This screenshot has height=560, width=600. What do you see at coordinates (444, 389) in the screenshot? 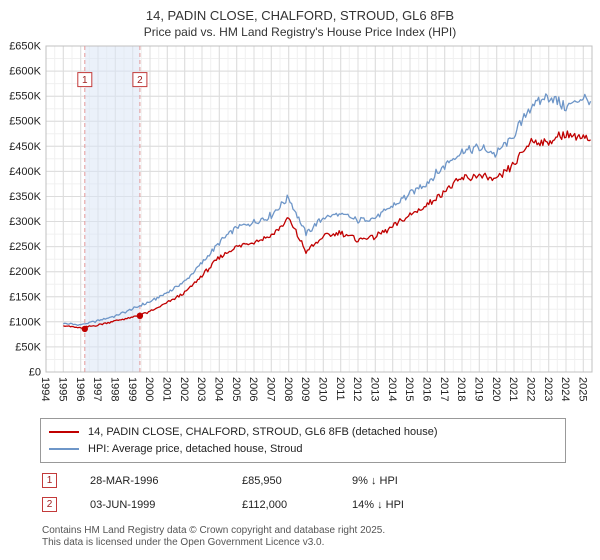
I see `svg-text: 2017` at bounding box center [444, 389].